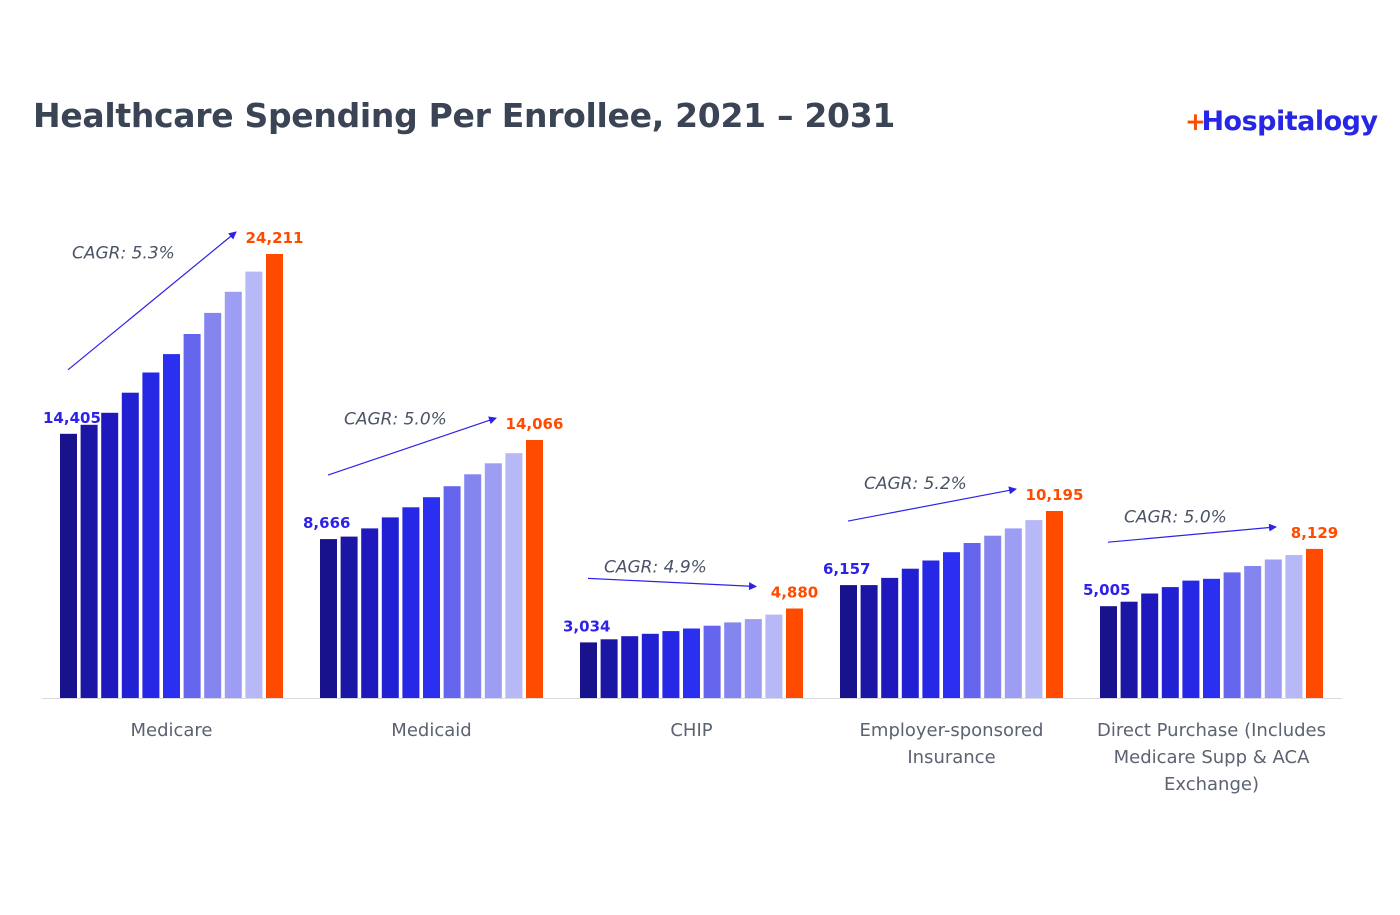 The image size is (1400, 915). I want to click on end-value-label: 24,211, so click(275, 238).